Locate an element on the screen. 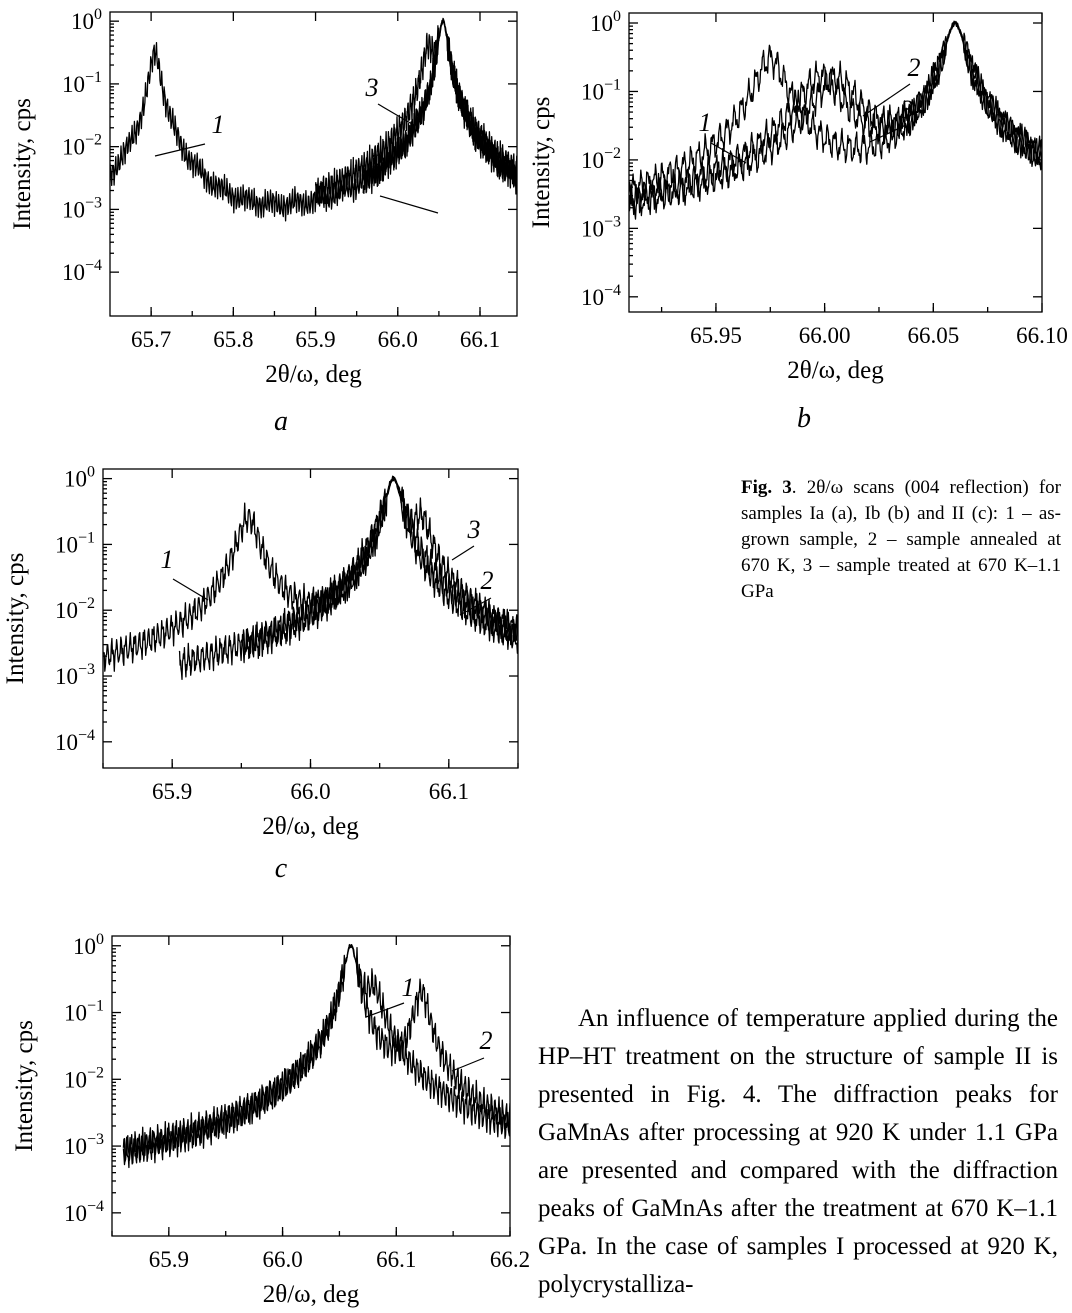 The height and width of the screenshot is (1313, 1072). x-tick-label: 66.2 is located at coordinates (510, 1259).